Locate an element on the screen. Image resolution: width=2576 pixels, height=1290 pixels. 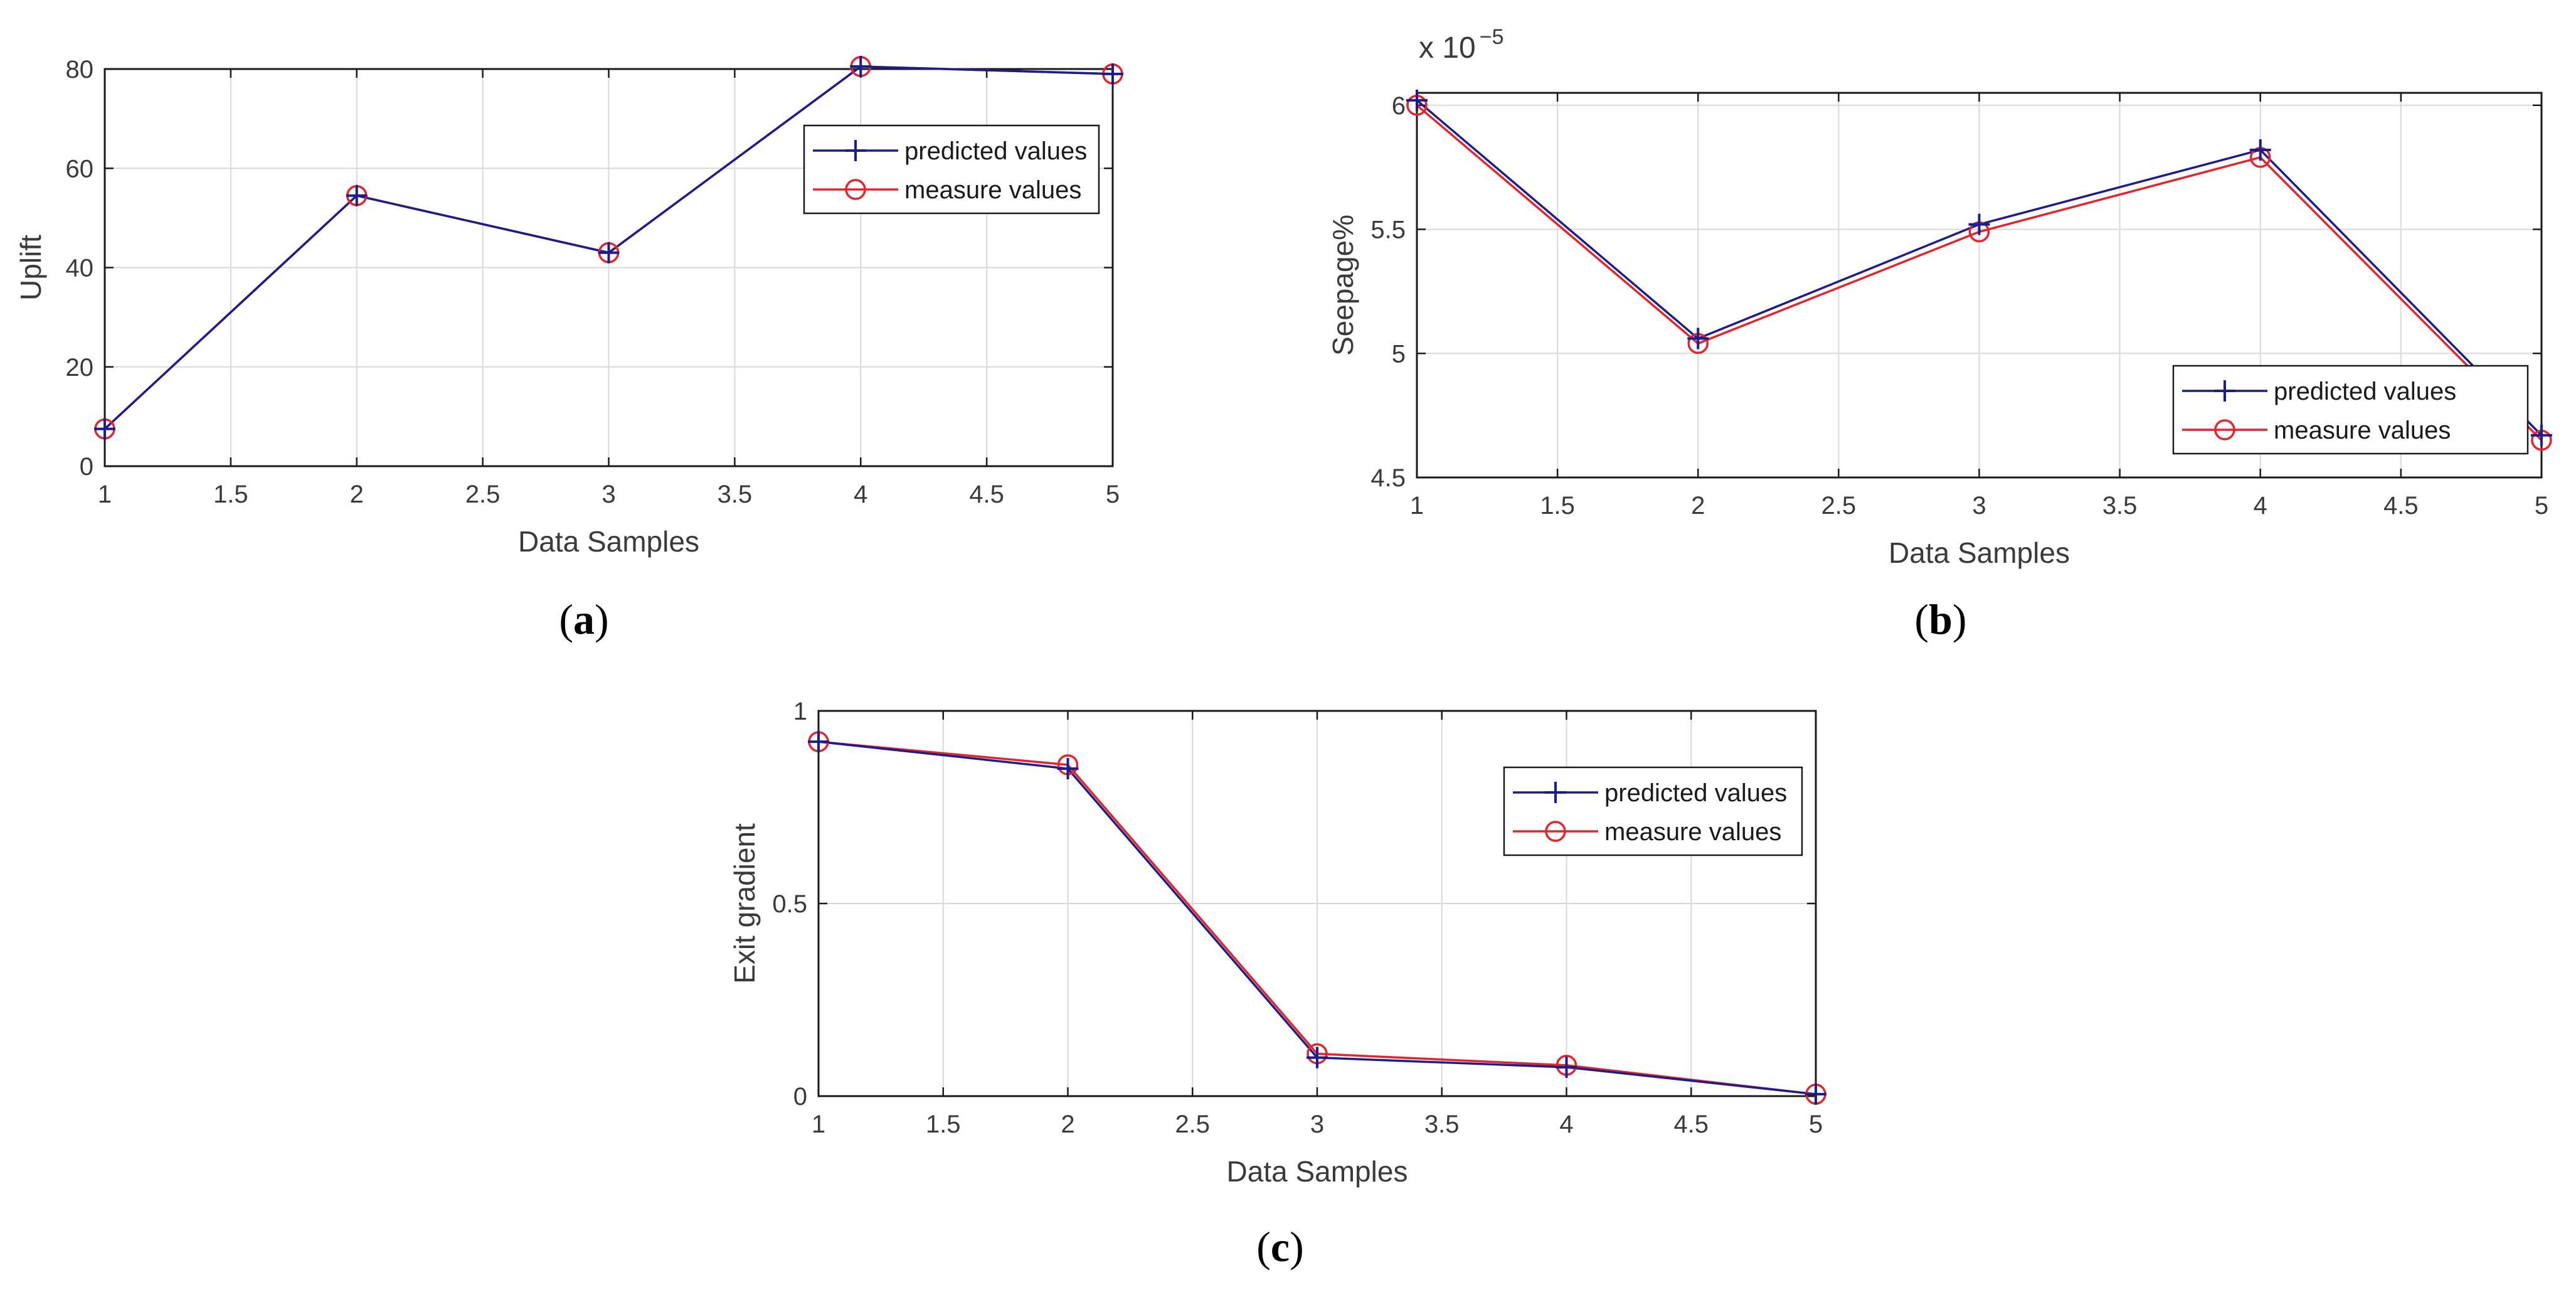
caption-letter: a is located at coordinates (584, 619).